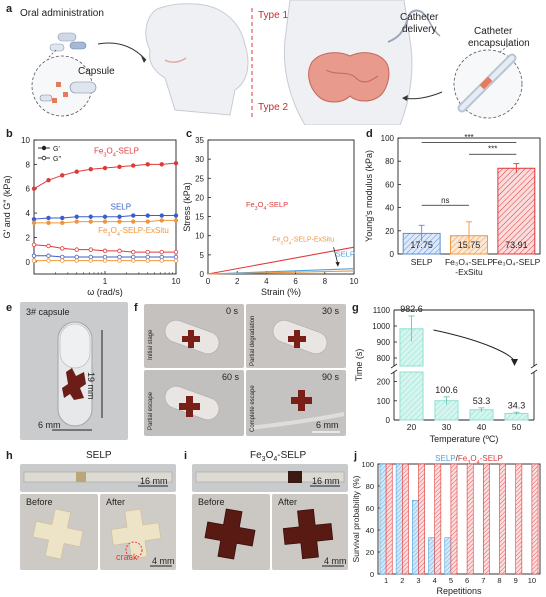 Image resolution: width=546 pixels, height=597 pixels. What do you see at coordinates (516, 580) in the screenshot?
I see `j-category-label: 9` at bounding box center [516, 580].